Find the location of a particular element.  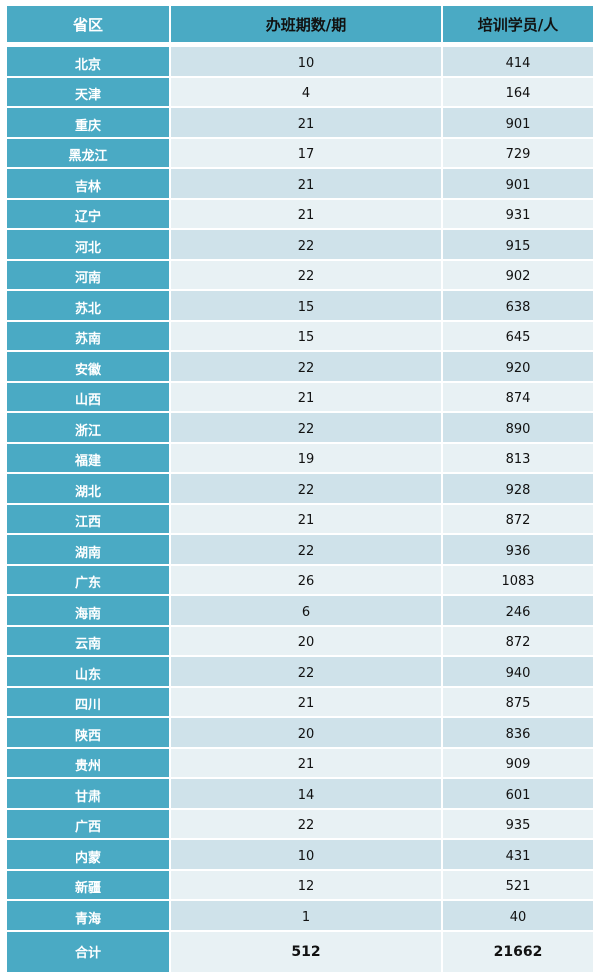

table-row: 山东 22 940 is located at coordinates (300, 671).